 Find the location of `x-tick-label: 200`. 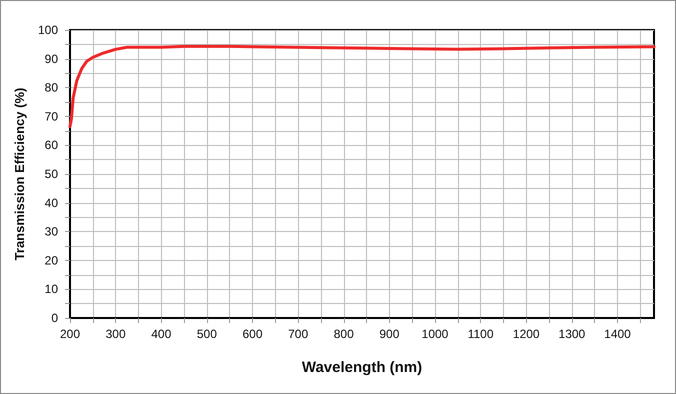

x-tick-label: 200 is located at coordinates (70, 334).